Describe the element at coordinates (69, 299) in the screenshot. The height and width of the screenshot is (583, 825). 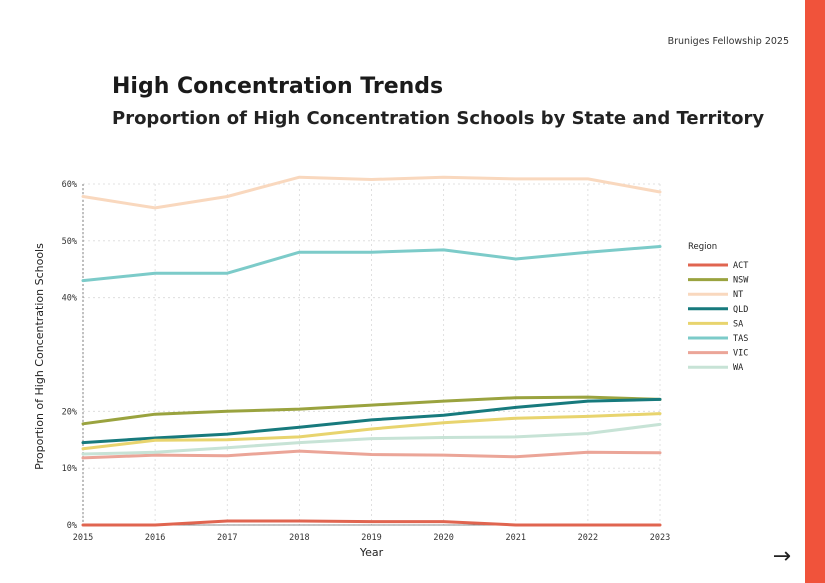
I see `y-tick-label: 40%` at that location.